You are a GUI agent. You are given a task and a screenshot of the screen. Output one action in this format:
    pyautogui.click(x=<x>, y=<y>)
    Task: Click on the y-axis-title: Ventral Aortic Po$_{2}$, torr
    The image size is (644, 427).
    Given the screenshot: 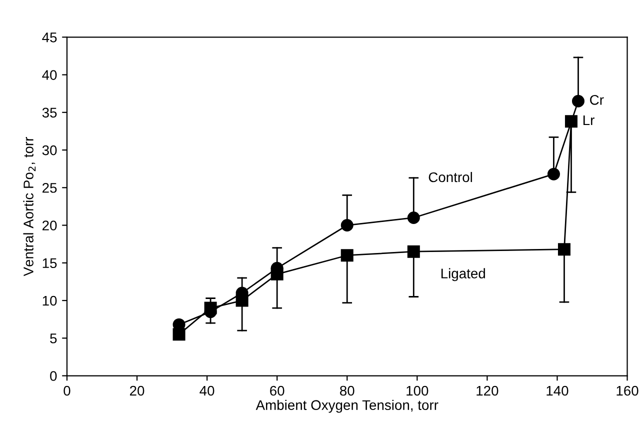 What is the action you would take?
    pyautogui.click(x=29, y=206)
    